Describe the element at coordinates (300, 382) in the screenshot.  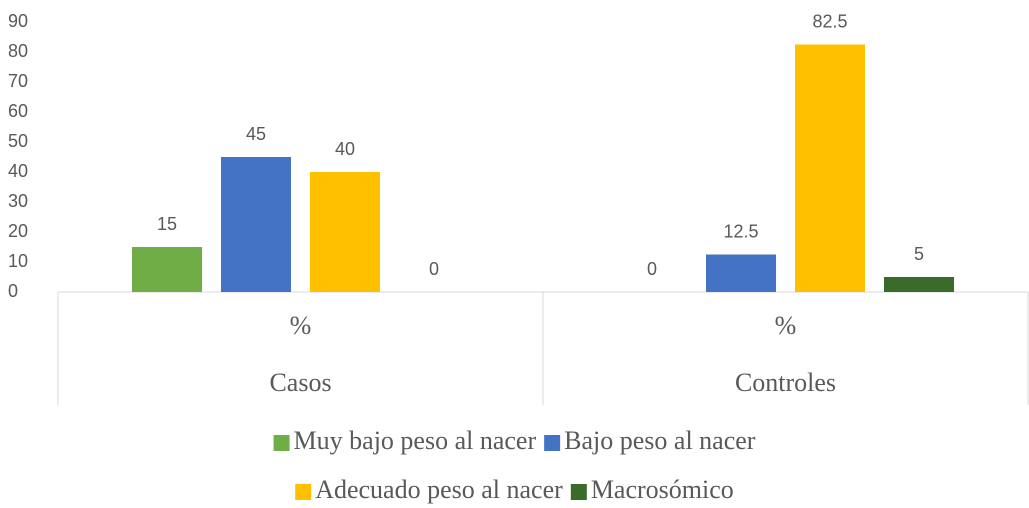
I see `group-label: Casos` at that location.